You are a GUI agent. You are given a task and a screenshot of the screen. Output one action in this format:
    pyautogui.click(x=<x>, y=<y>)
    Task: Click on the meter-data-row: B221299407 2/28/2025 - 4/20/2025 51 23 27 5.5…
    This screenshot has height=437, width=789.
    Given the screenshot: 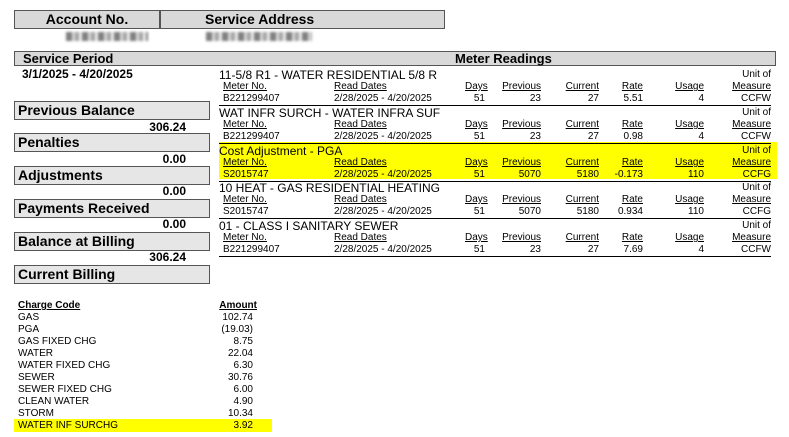 What is the action you would take?
    pyautogui.click(x=495, y=99)
    